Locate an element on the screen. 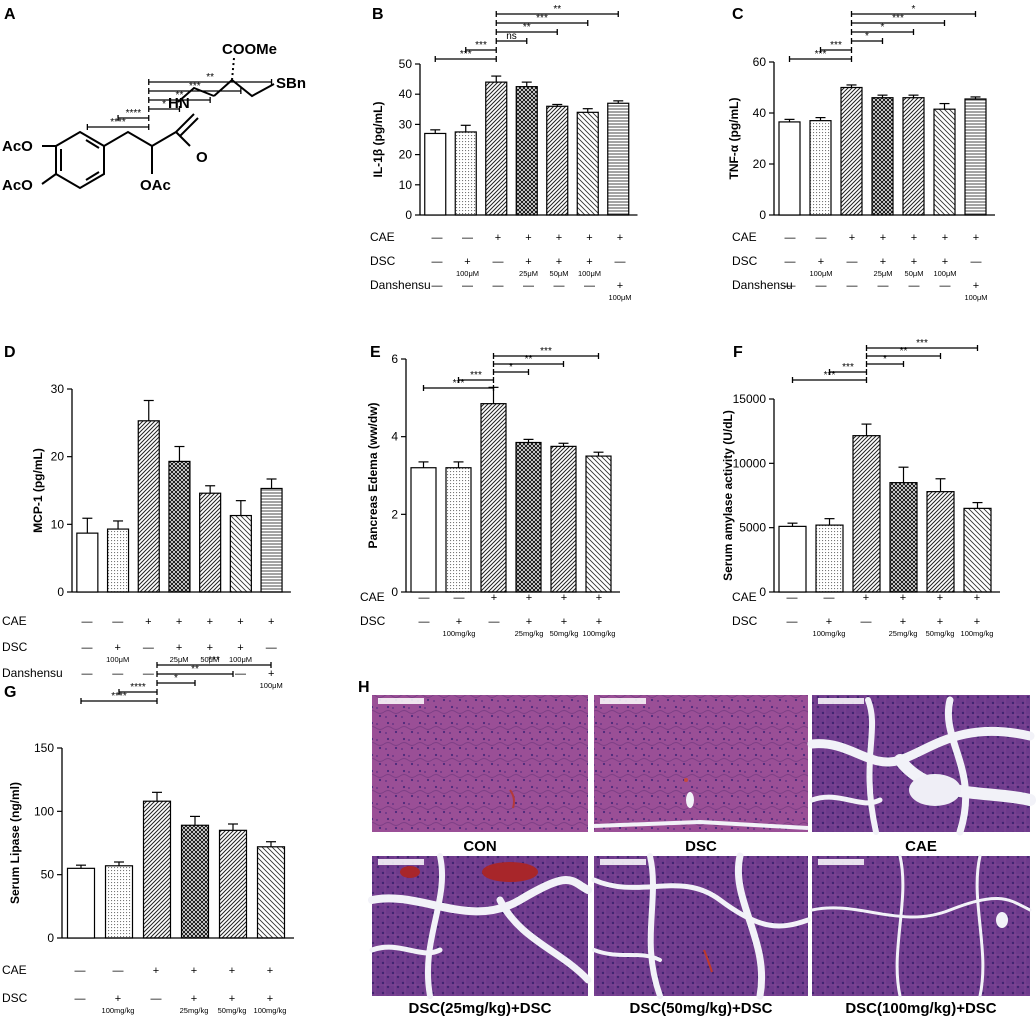 This screenshot has width=1036, height=1024. treatment-row-label: Danshensu is located at coordinates (32, 673).